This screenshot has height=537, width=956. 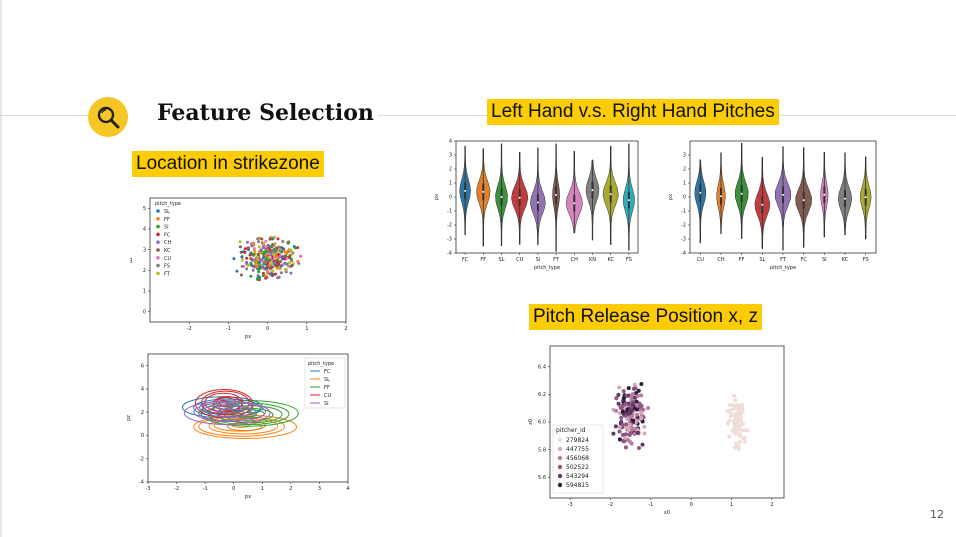 What do you see at coordinates (142, 413) in the screenshot?
I see `y-tick-label: 2` at bounding box center [142, 413].